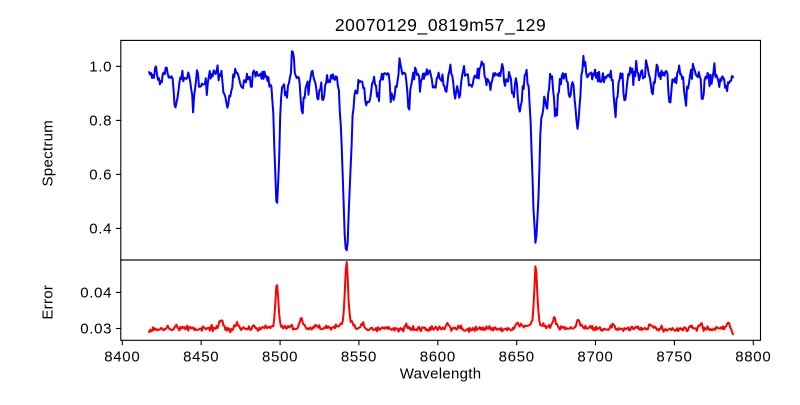 The image size is (800, 405). Describe the element at coordinates (122, 356) in the screenshot. I see `svg-text: 8400` at that location.